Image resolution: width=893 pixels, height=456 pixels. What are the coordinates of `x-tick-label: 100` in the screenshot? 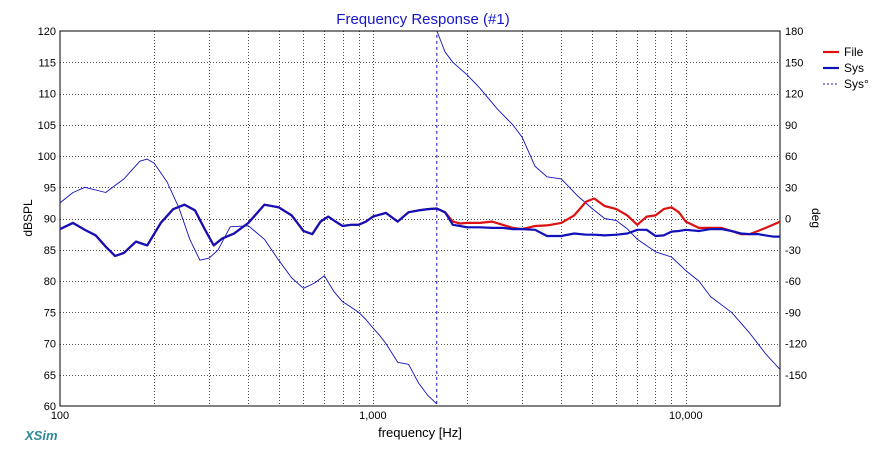 It's located at (60, 416).